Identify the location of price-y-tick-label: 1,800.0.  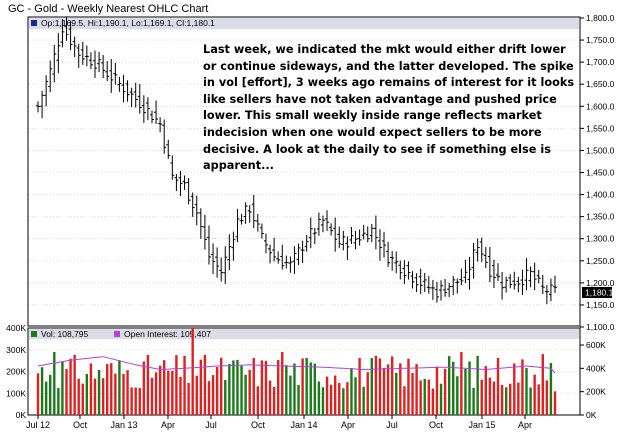
(600, 18).